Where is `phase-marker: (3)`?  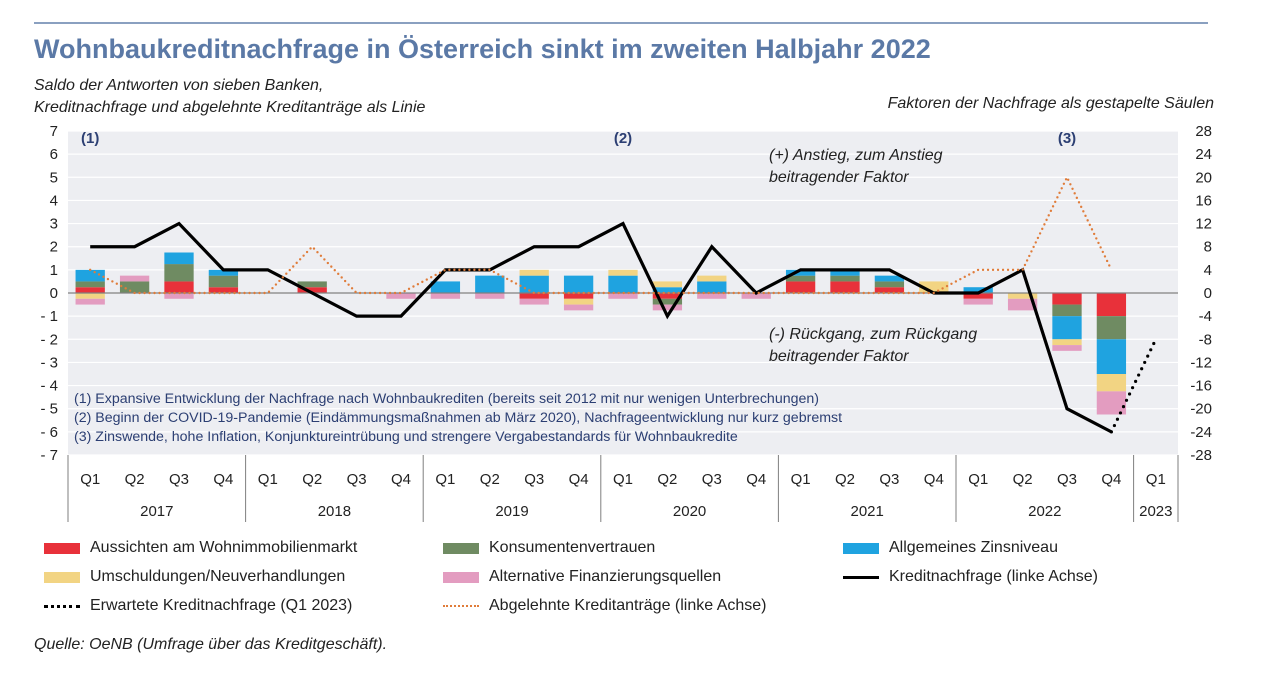 phase-marker: (3) is located at coordinates (1067, 138).